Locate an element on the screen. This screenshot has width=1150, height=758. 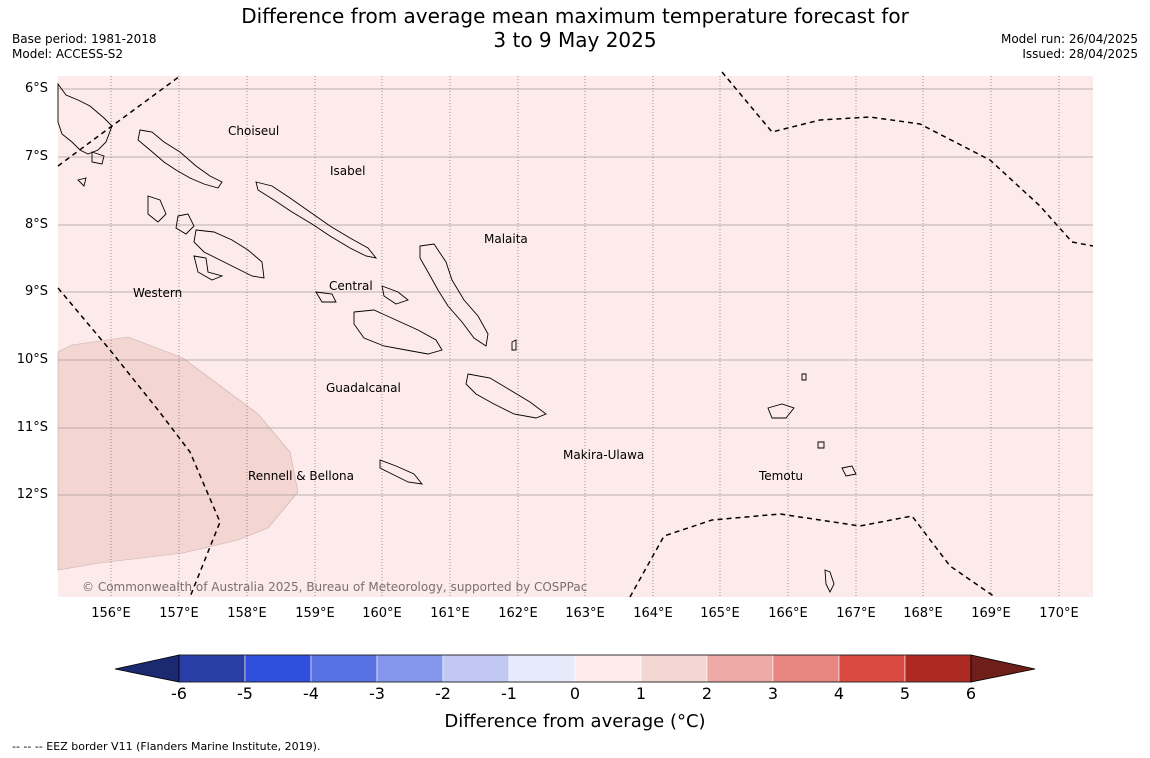
colorbar-tick: -3 is located at coordinates (377, 693).